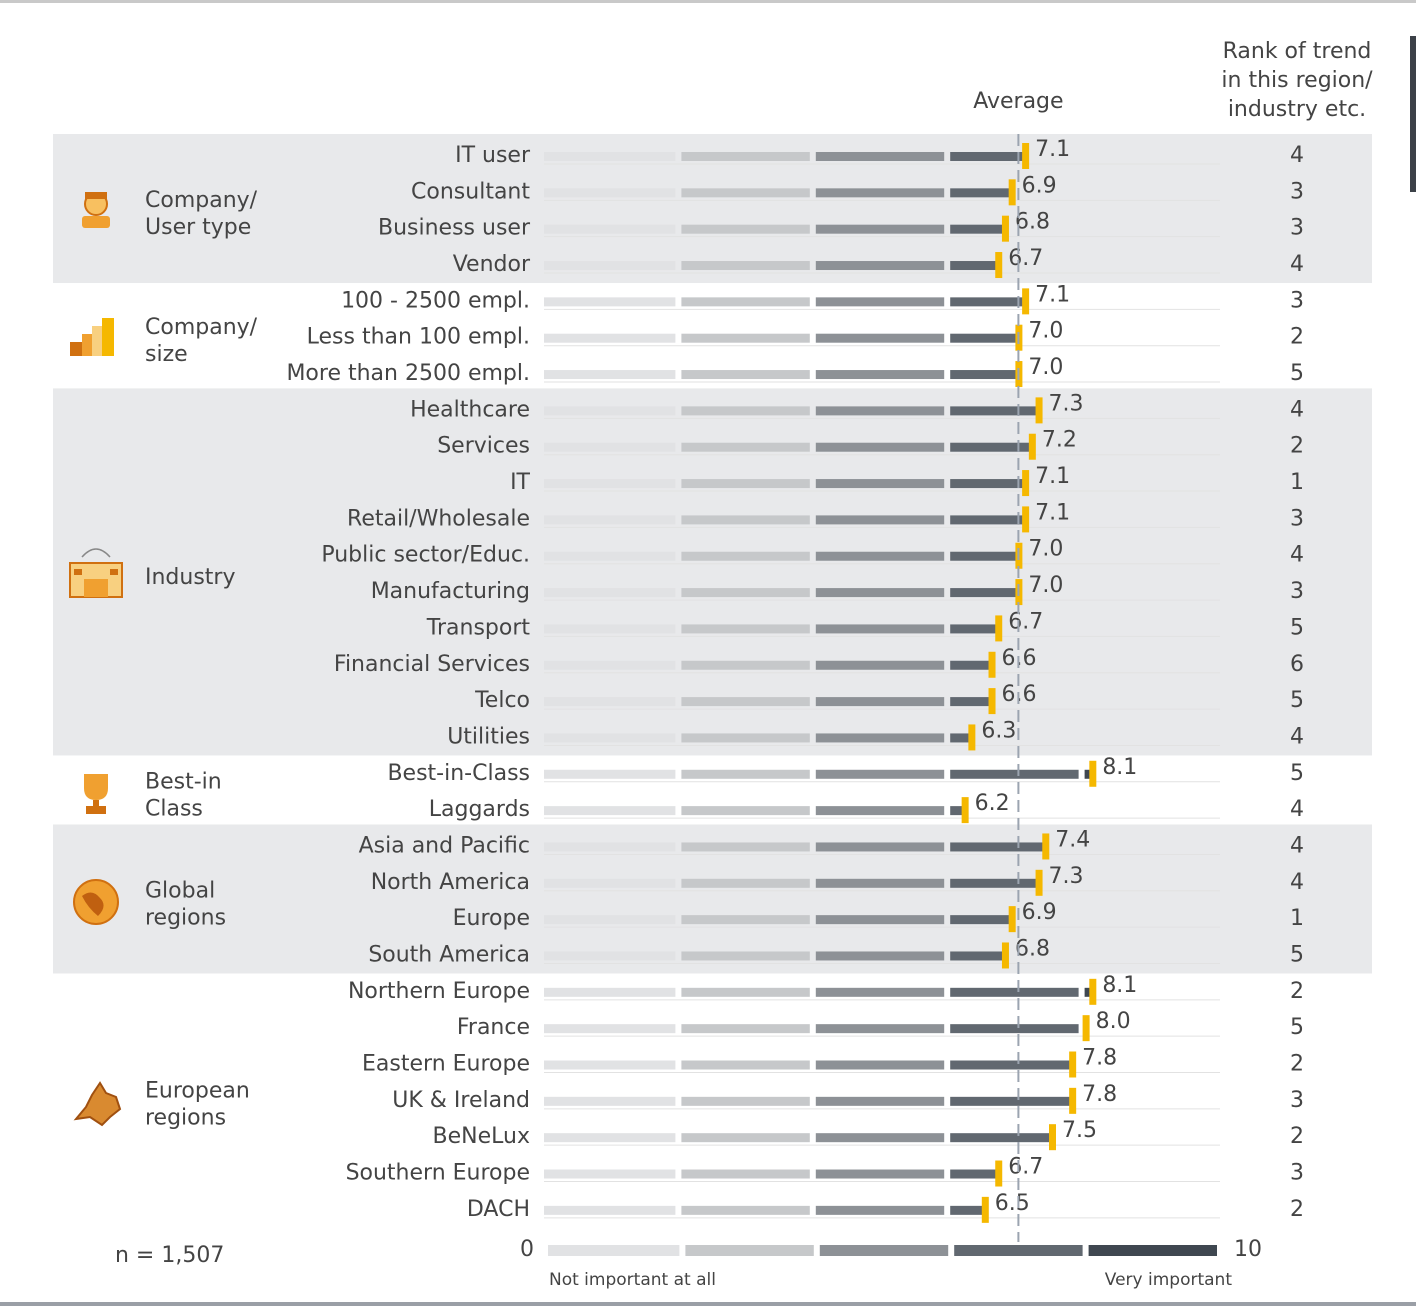  What do you see at coordinates (183, 781) in the screenshot?
I see `group-label: Best-in` at bounding box center [183, 781].